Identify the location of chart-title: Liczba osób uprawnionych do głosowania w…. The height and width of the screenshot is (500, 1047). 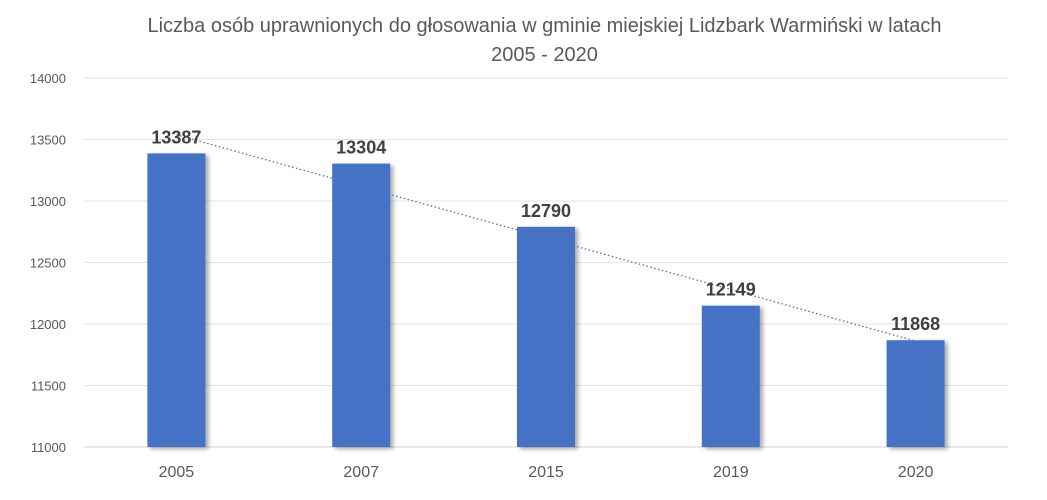
(523, 41).